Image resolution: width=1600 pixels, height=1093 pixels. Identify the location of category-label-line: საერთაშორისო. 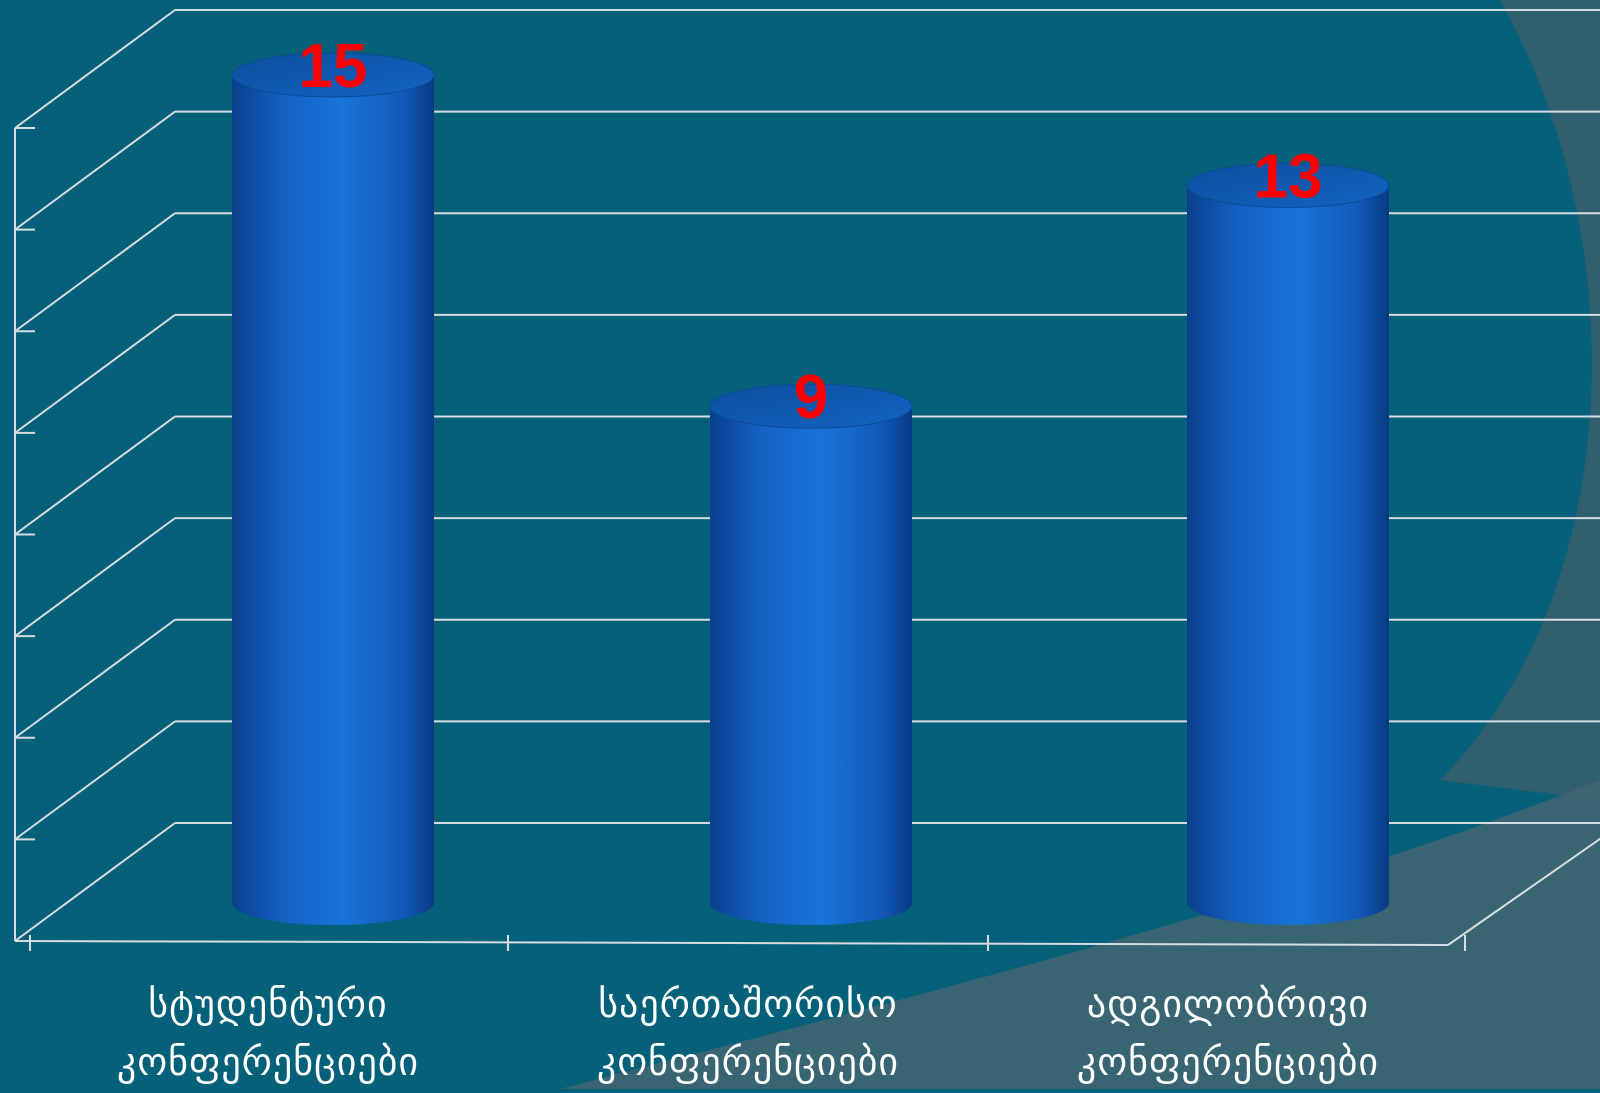
(748, 1004).